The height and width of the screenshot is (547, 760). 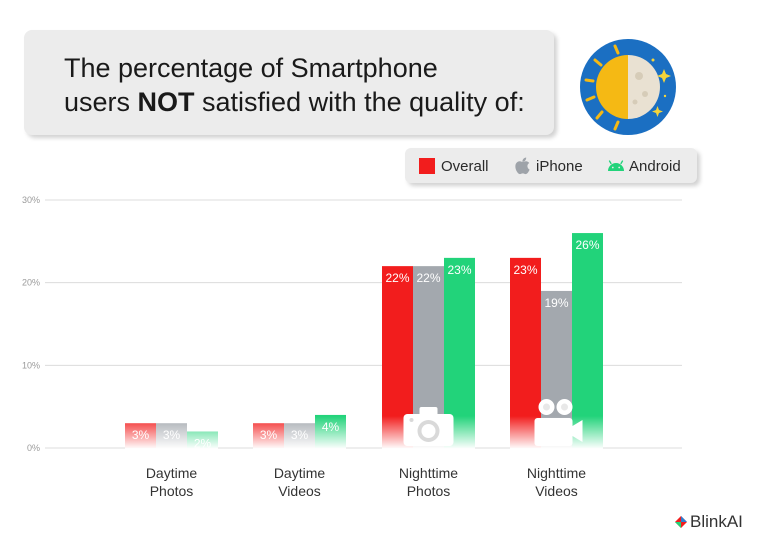 I want to click on legend-item-overall: Overall, so click(x=454, y=166).